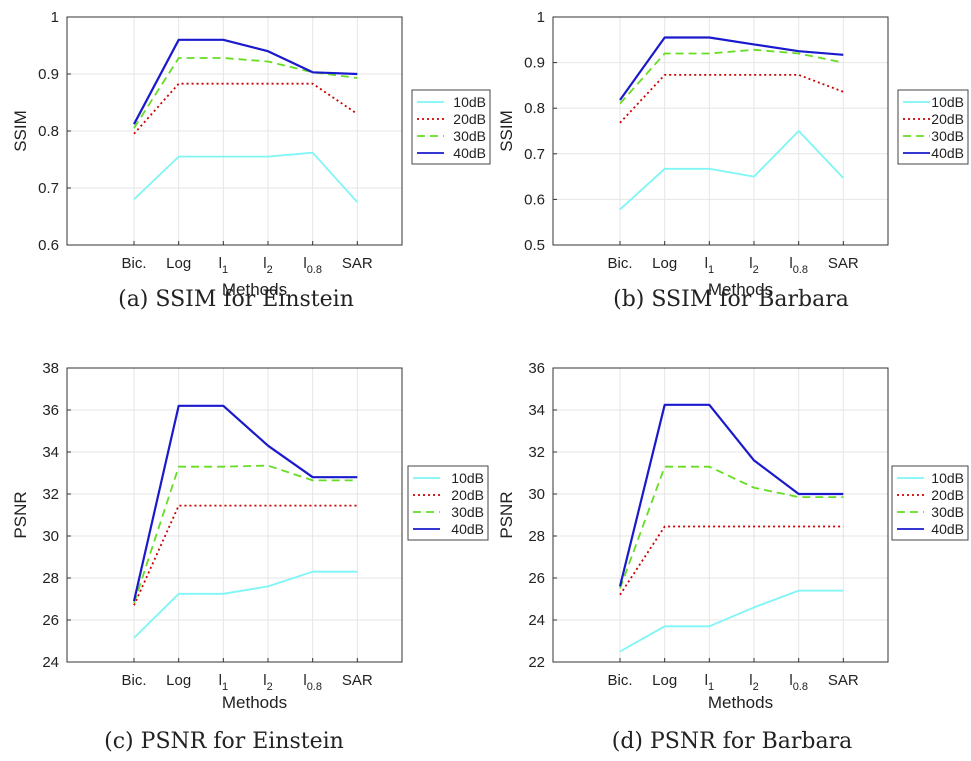 Image resolution: width=971 pixels, height=761 pixels. What do you see at coordinates (536, 536) in the screenshot?
I see `y-tick-label: 28` at bounding box center [536, 536].